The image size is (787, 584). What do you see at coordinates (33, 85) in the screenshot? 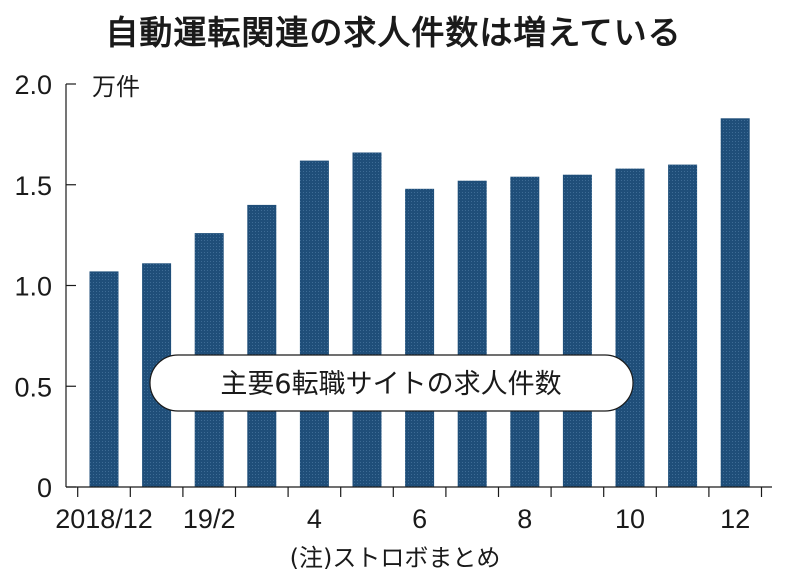
I see `y-tick-label: 2.0` at bounding box center [33, 85].